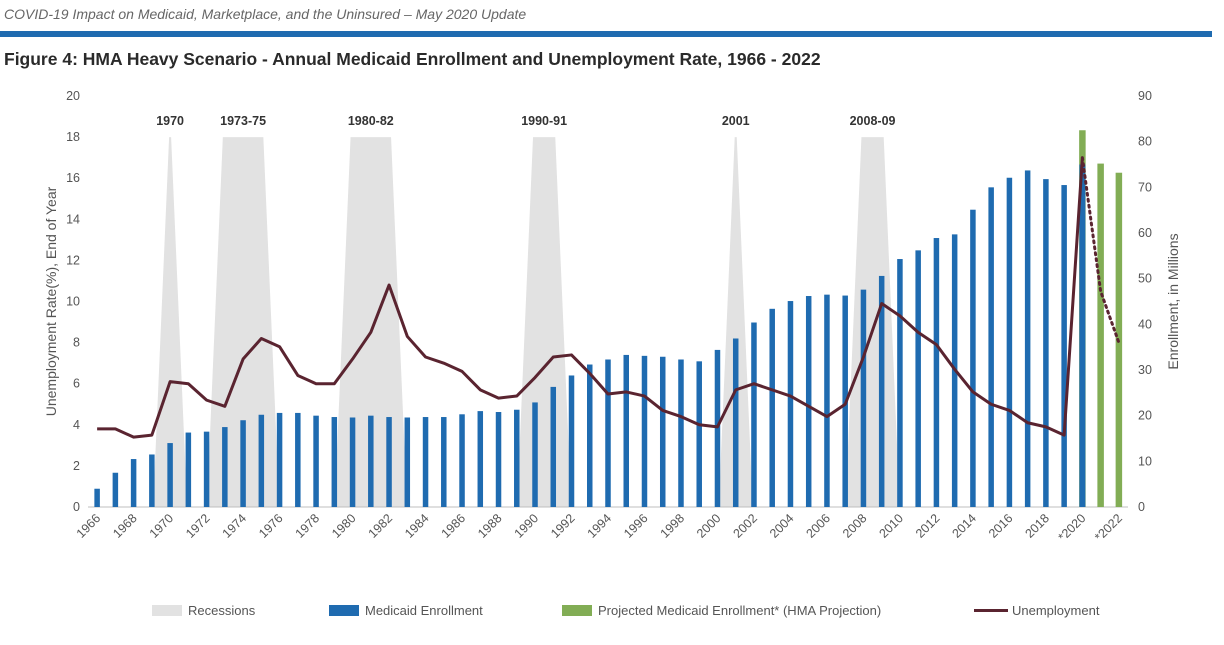 This screenshot has width=1224, height=645. I want to click on x-tick-label: 2010, so click(891, 526).